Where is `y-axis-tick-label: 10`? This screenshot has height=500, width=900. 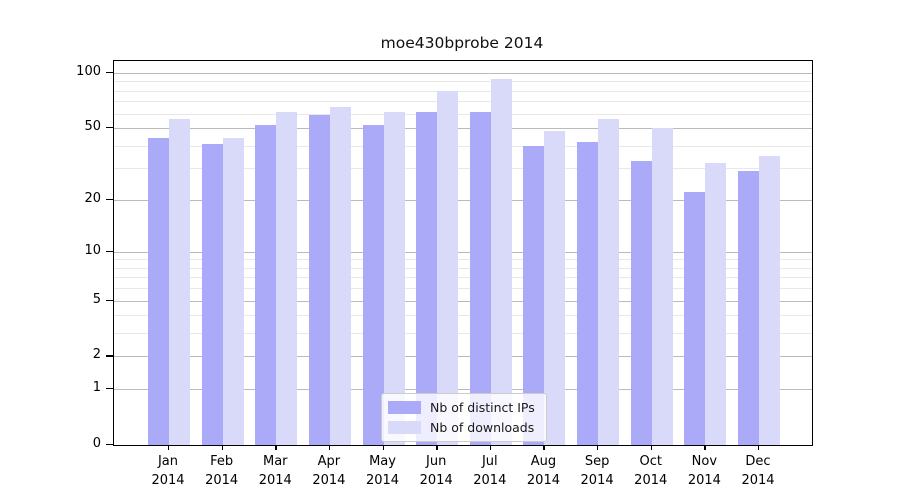 y-axis-tick-label: 10 is located at coordinates (92, 250).